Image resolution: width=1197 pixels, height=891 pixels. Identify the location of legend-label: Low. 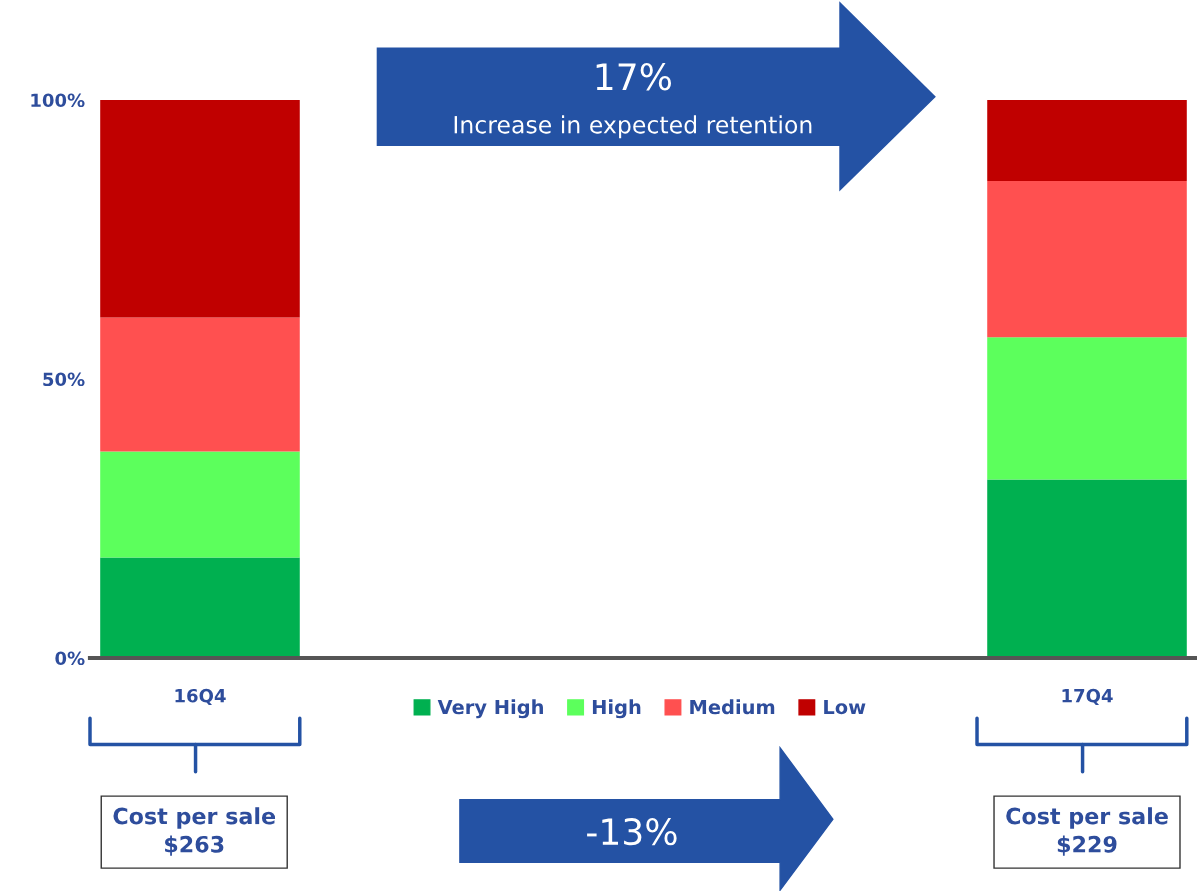
(845, 707).